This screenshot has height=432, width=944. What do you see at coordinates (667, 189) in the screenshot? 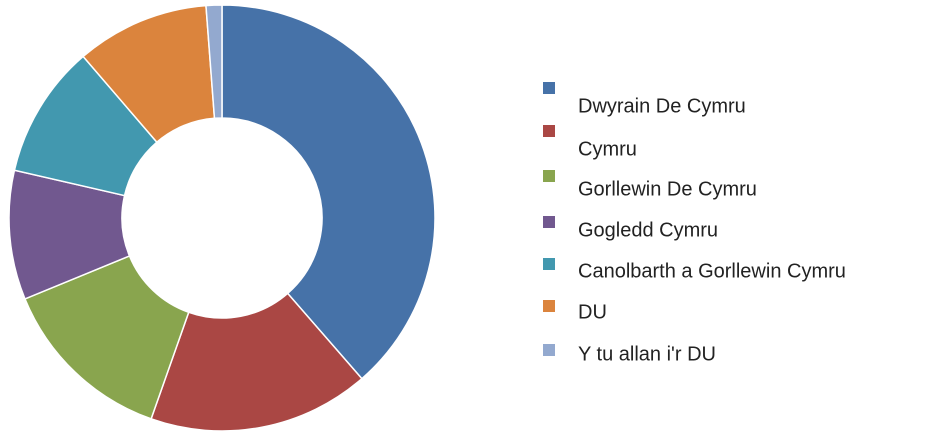
I see `legend-label: Gorllewin De Cymru` at bounding box center [667, 189].